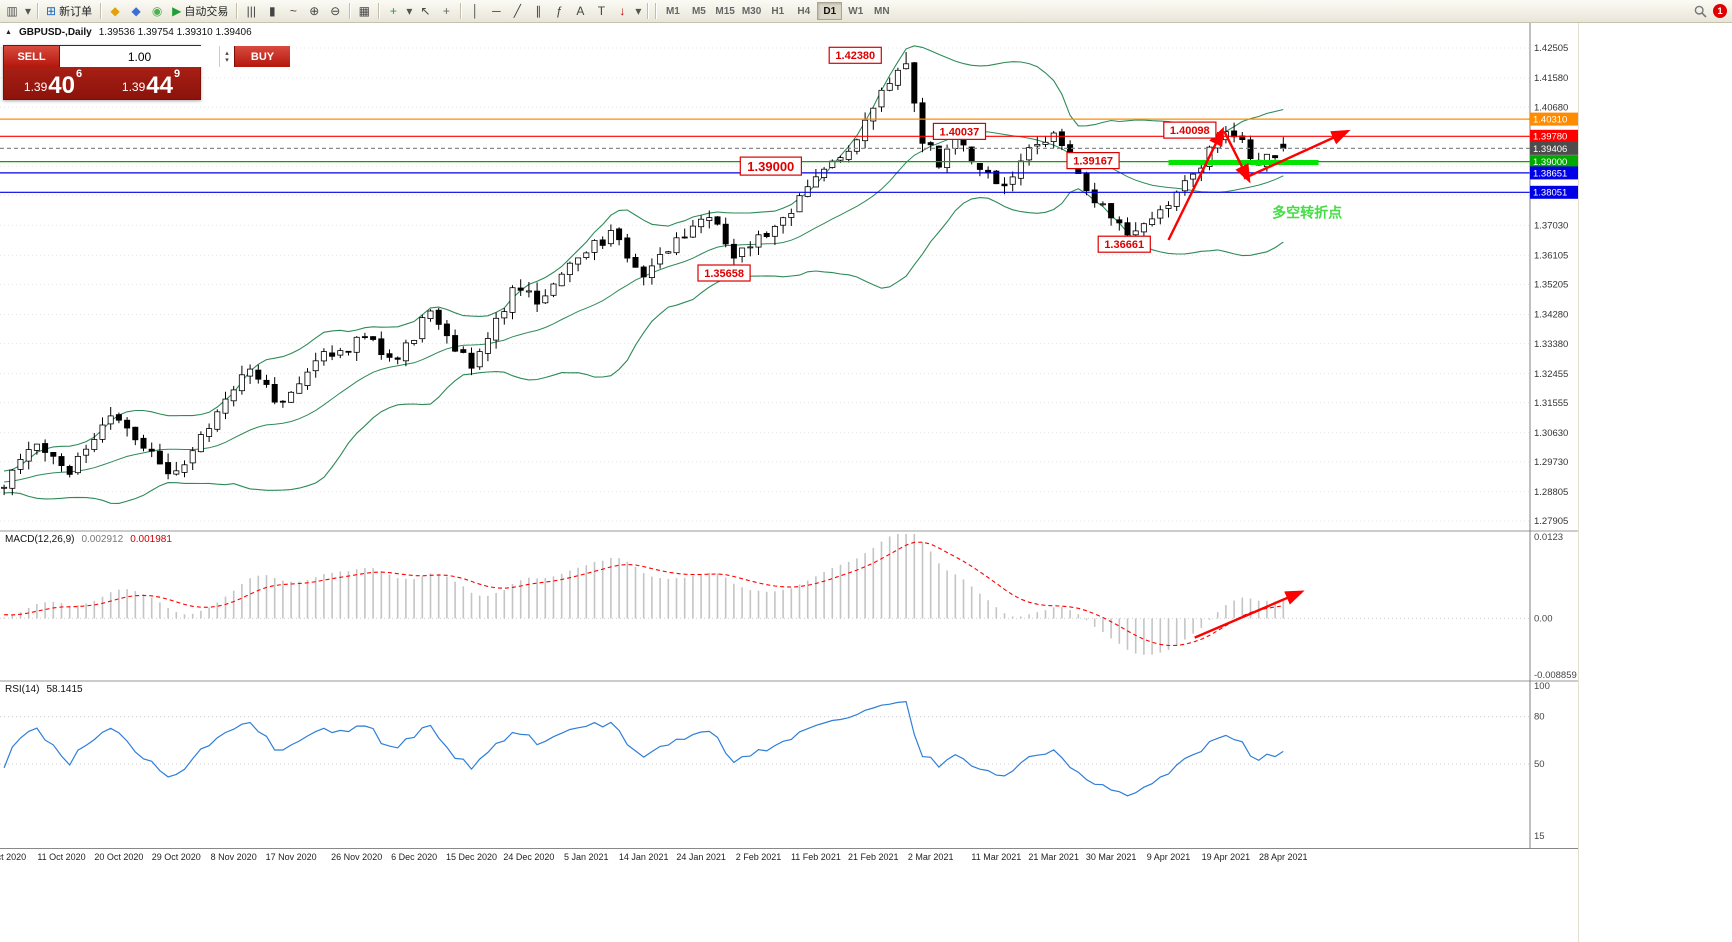  What do you see at coordinates (1259, 183) in the screenshot?
I see `trend-arrows` at bounding box center [1259, 183].